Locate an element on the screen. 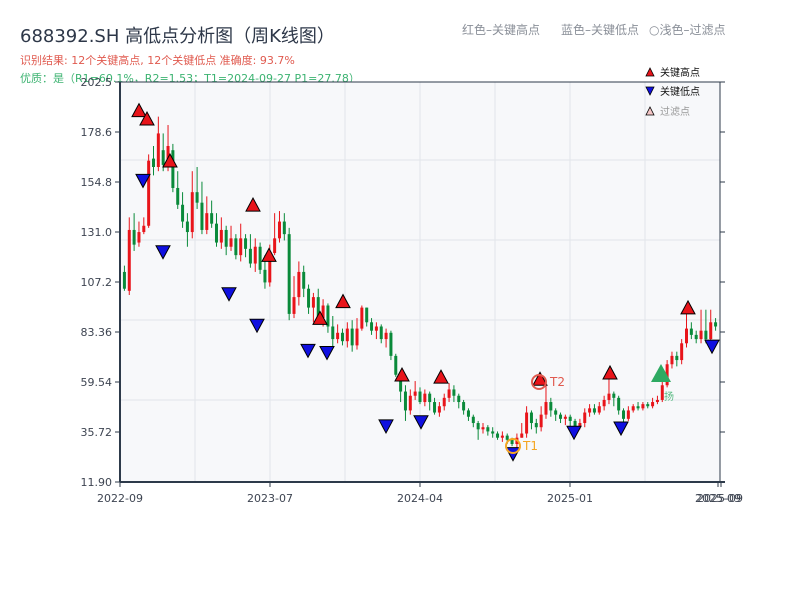  x-tick-label: 2022-09 is located at coordinates (120, 498).